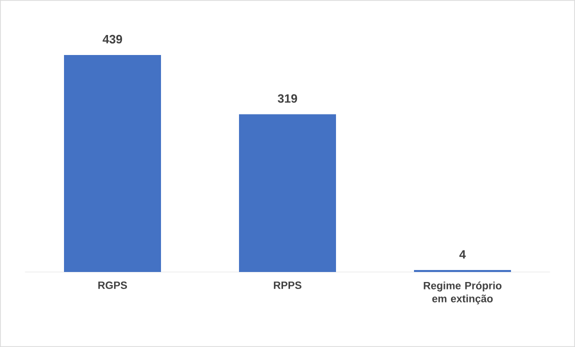 This screenshot has height=347, width=575. Describe the element at coordinates (288, 98) in the screenshot. I see `data-label: 319` at that location.